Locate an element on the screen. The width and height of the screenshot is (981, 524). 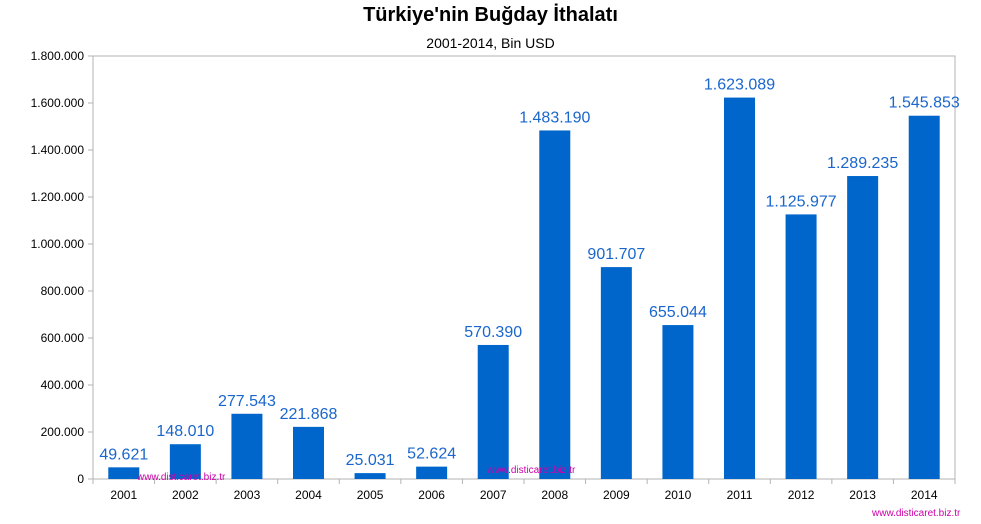
x-tick-label: 2007 is located at coordinates (493, 495).